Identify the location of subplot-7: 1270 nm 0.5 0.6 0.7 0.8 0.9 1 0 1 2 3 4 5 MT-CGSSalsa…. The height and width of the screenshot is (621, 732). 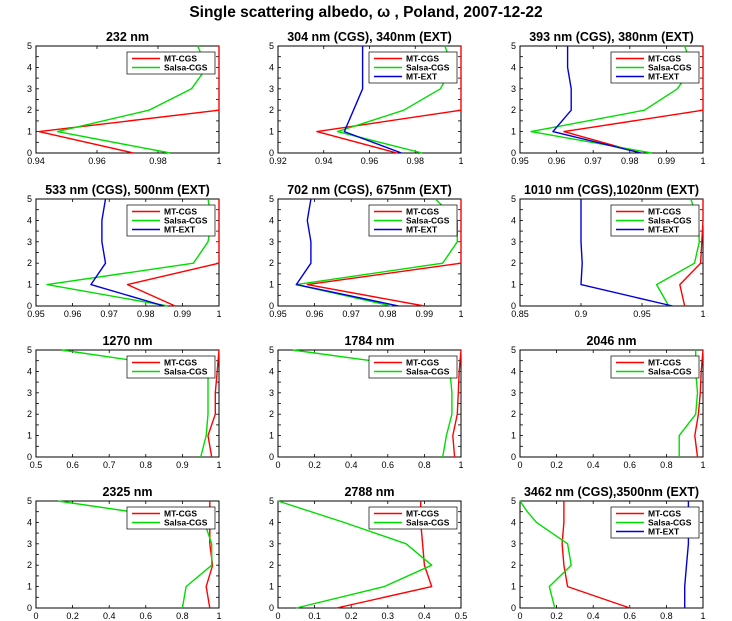
(124, 402).